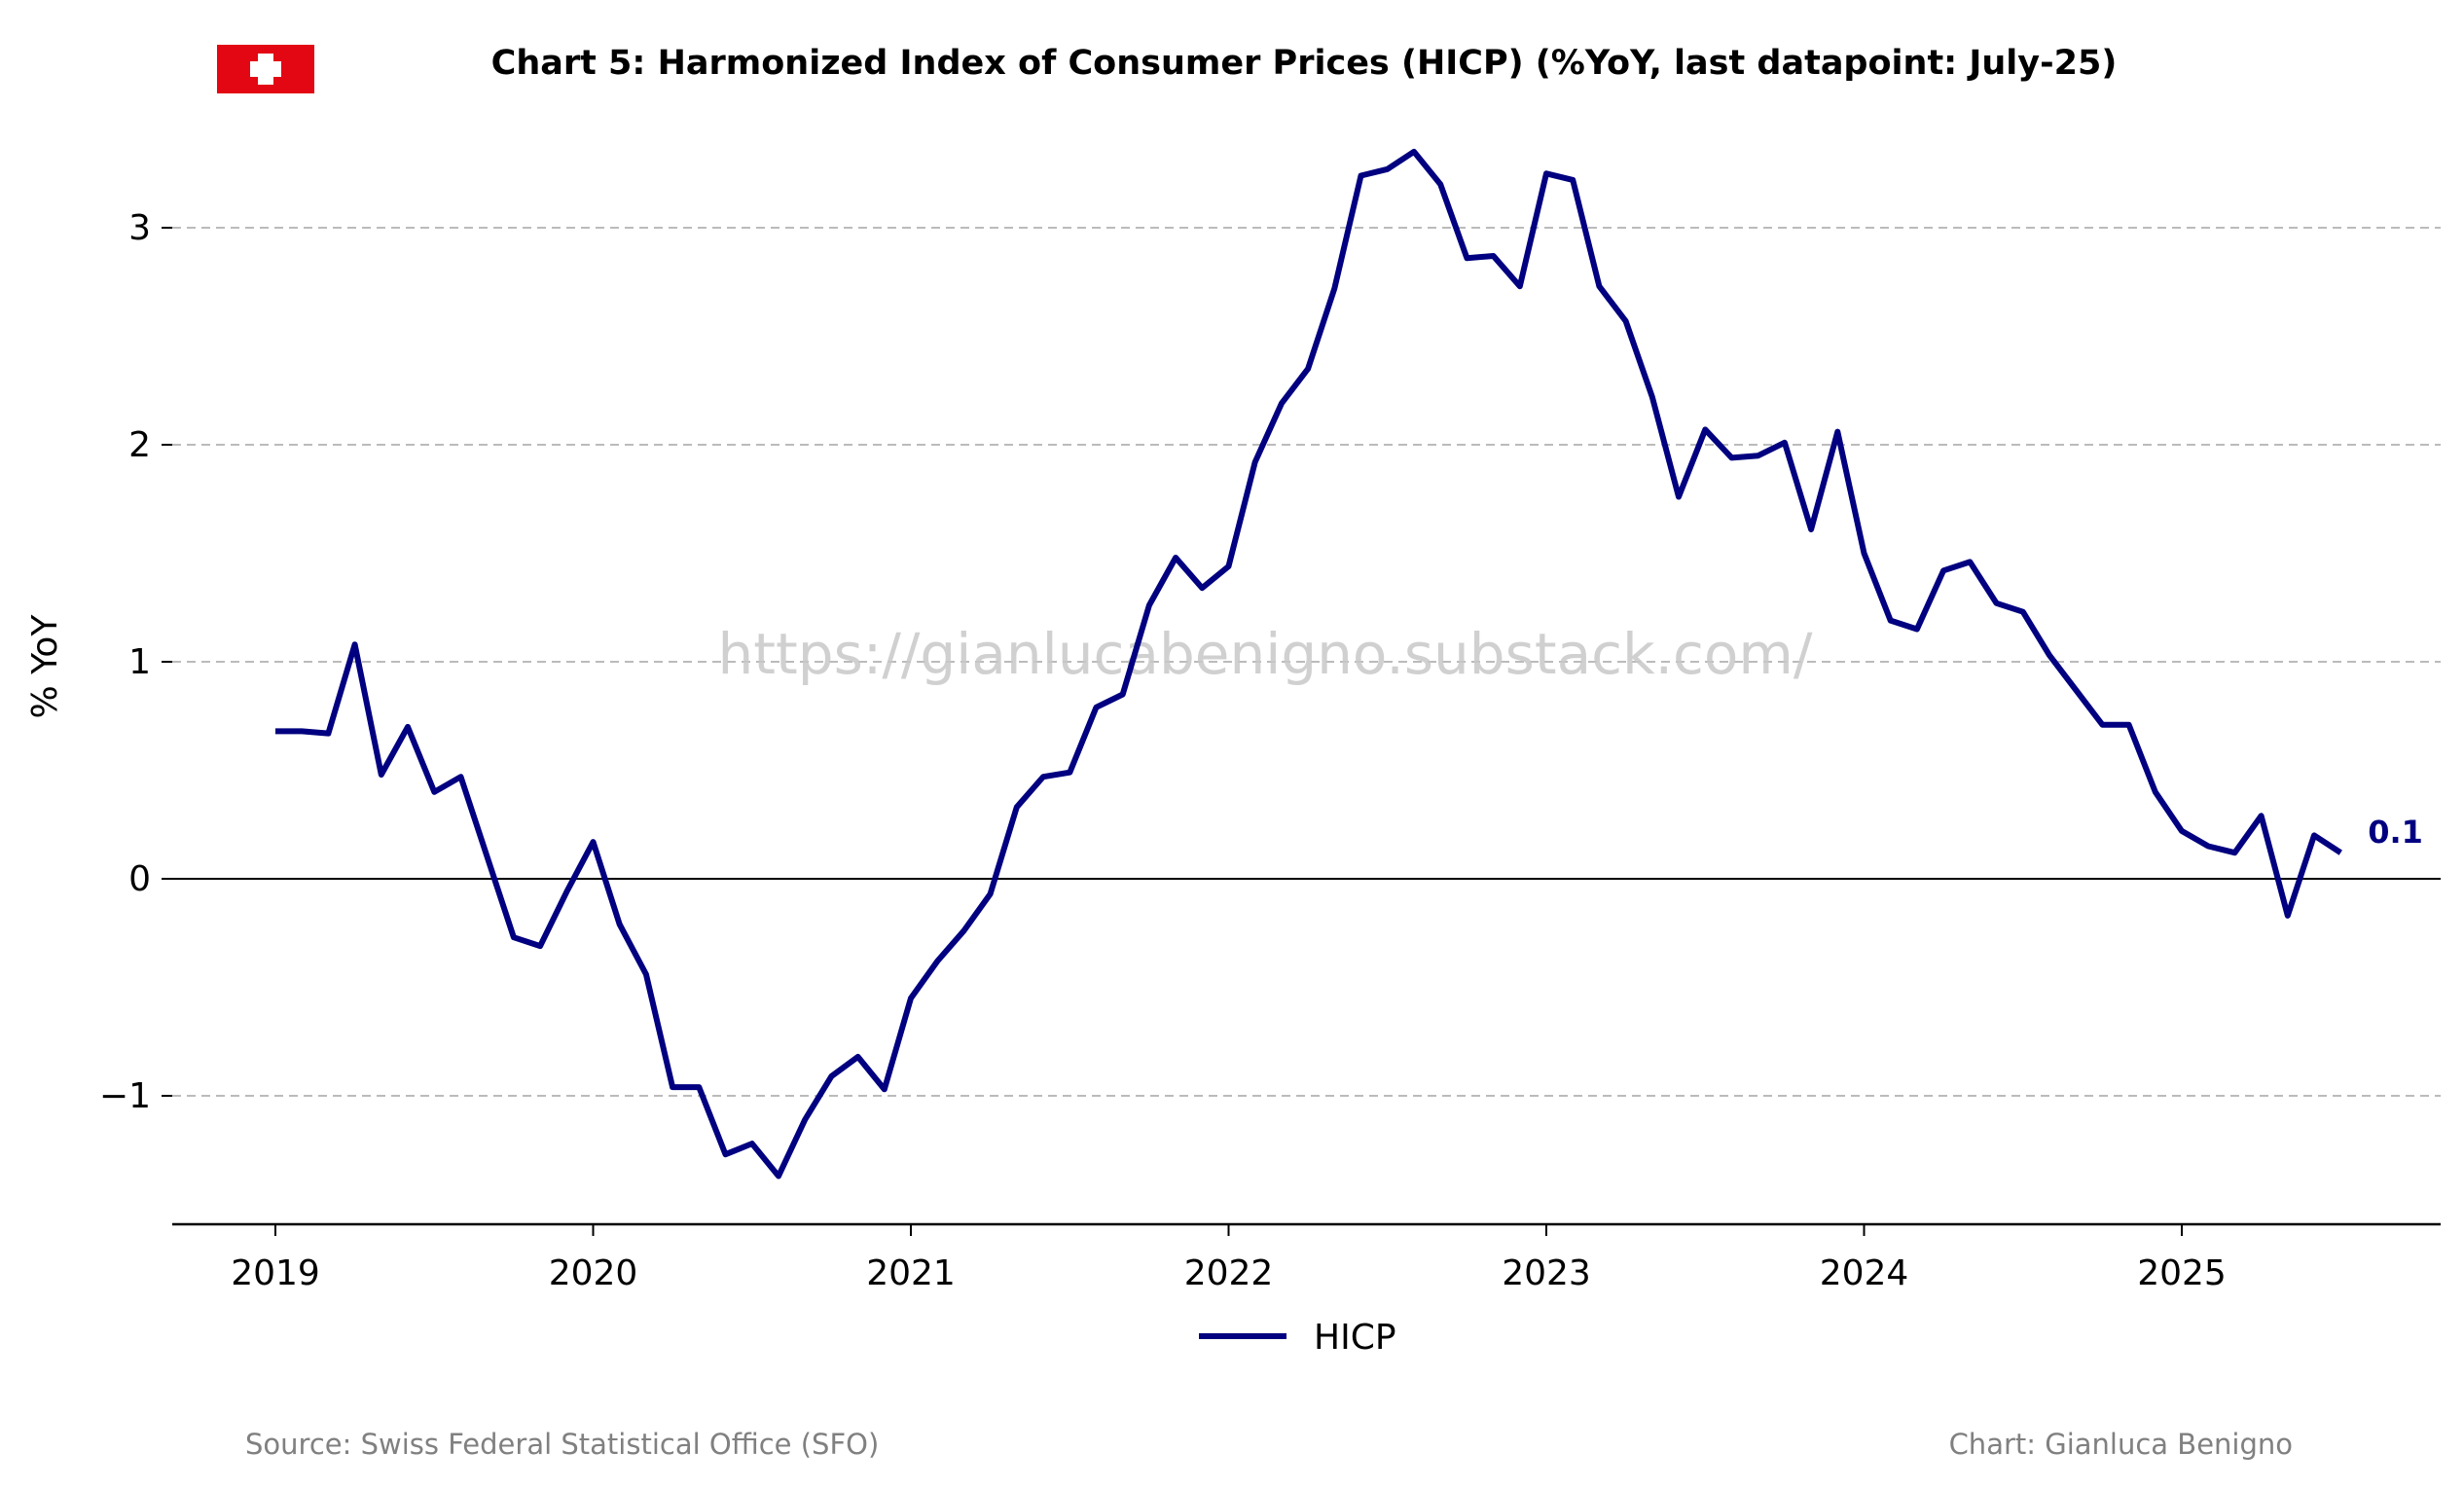 Image resolution: width=2464 pixels, height=1488 pixels. Describe the element at coordinates (1297, 1338) in the screenshot. I see `legend: HICP` at that location.